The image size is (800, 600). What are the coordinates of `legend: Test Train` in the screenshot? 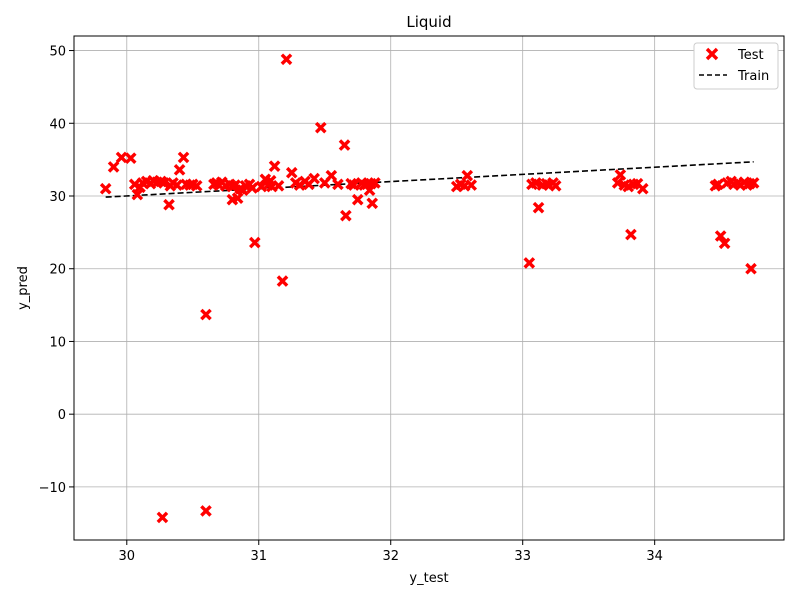 It's located at (736, 66).